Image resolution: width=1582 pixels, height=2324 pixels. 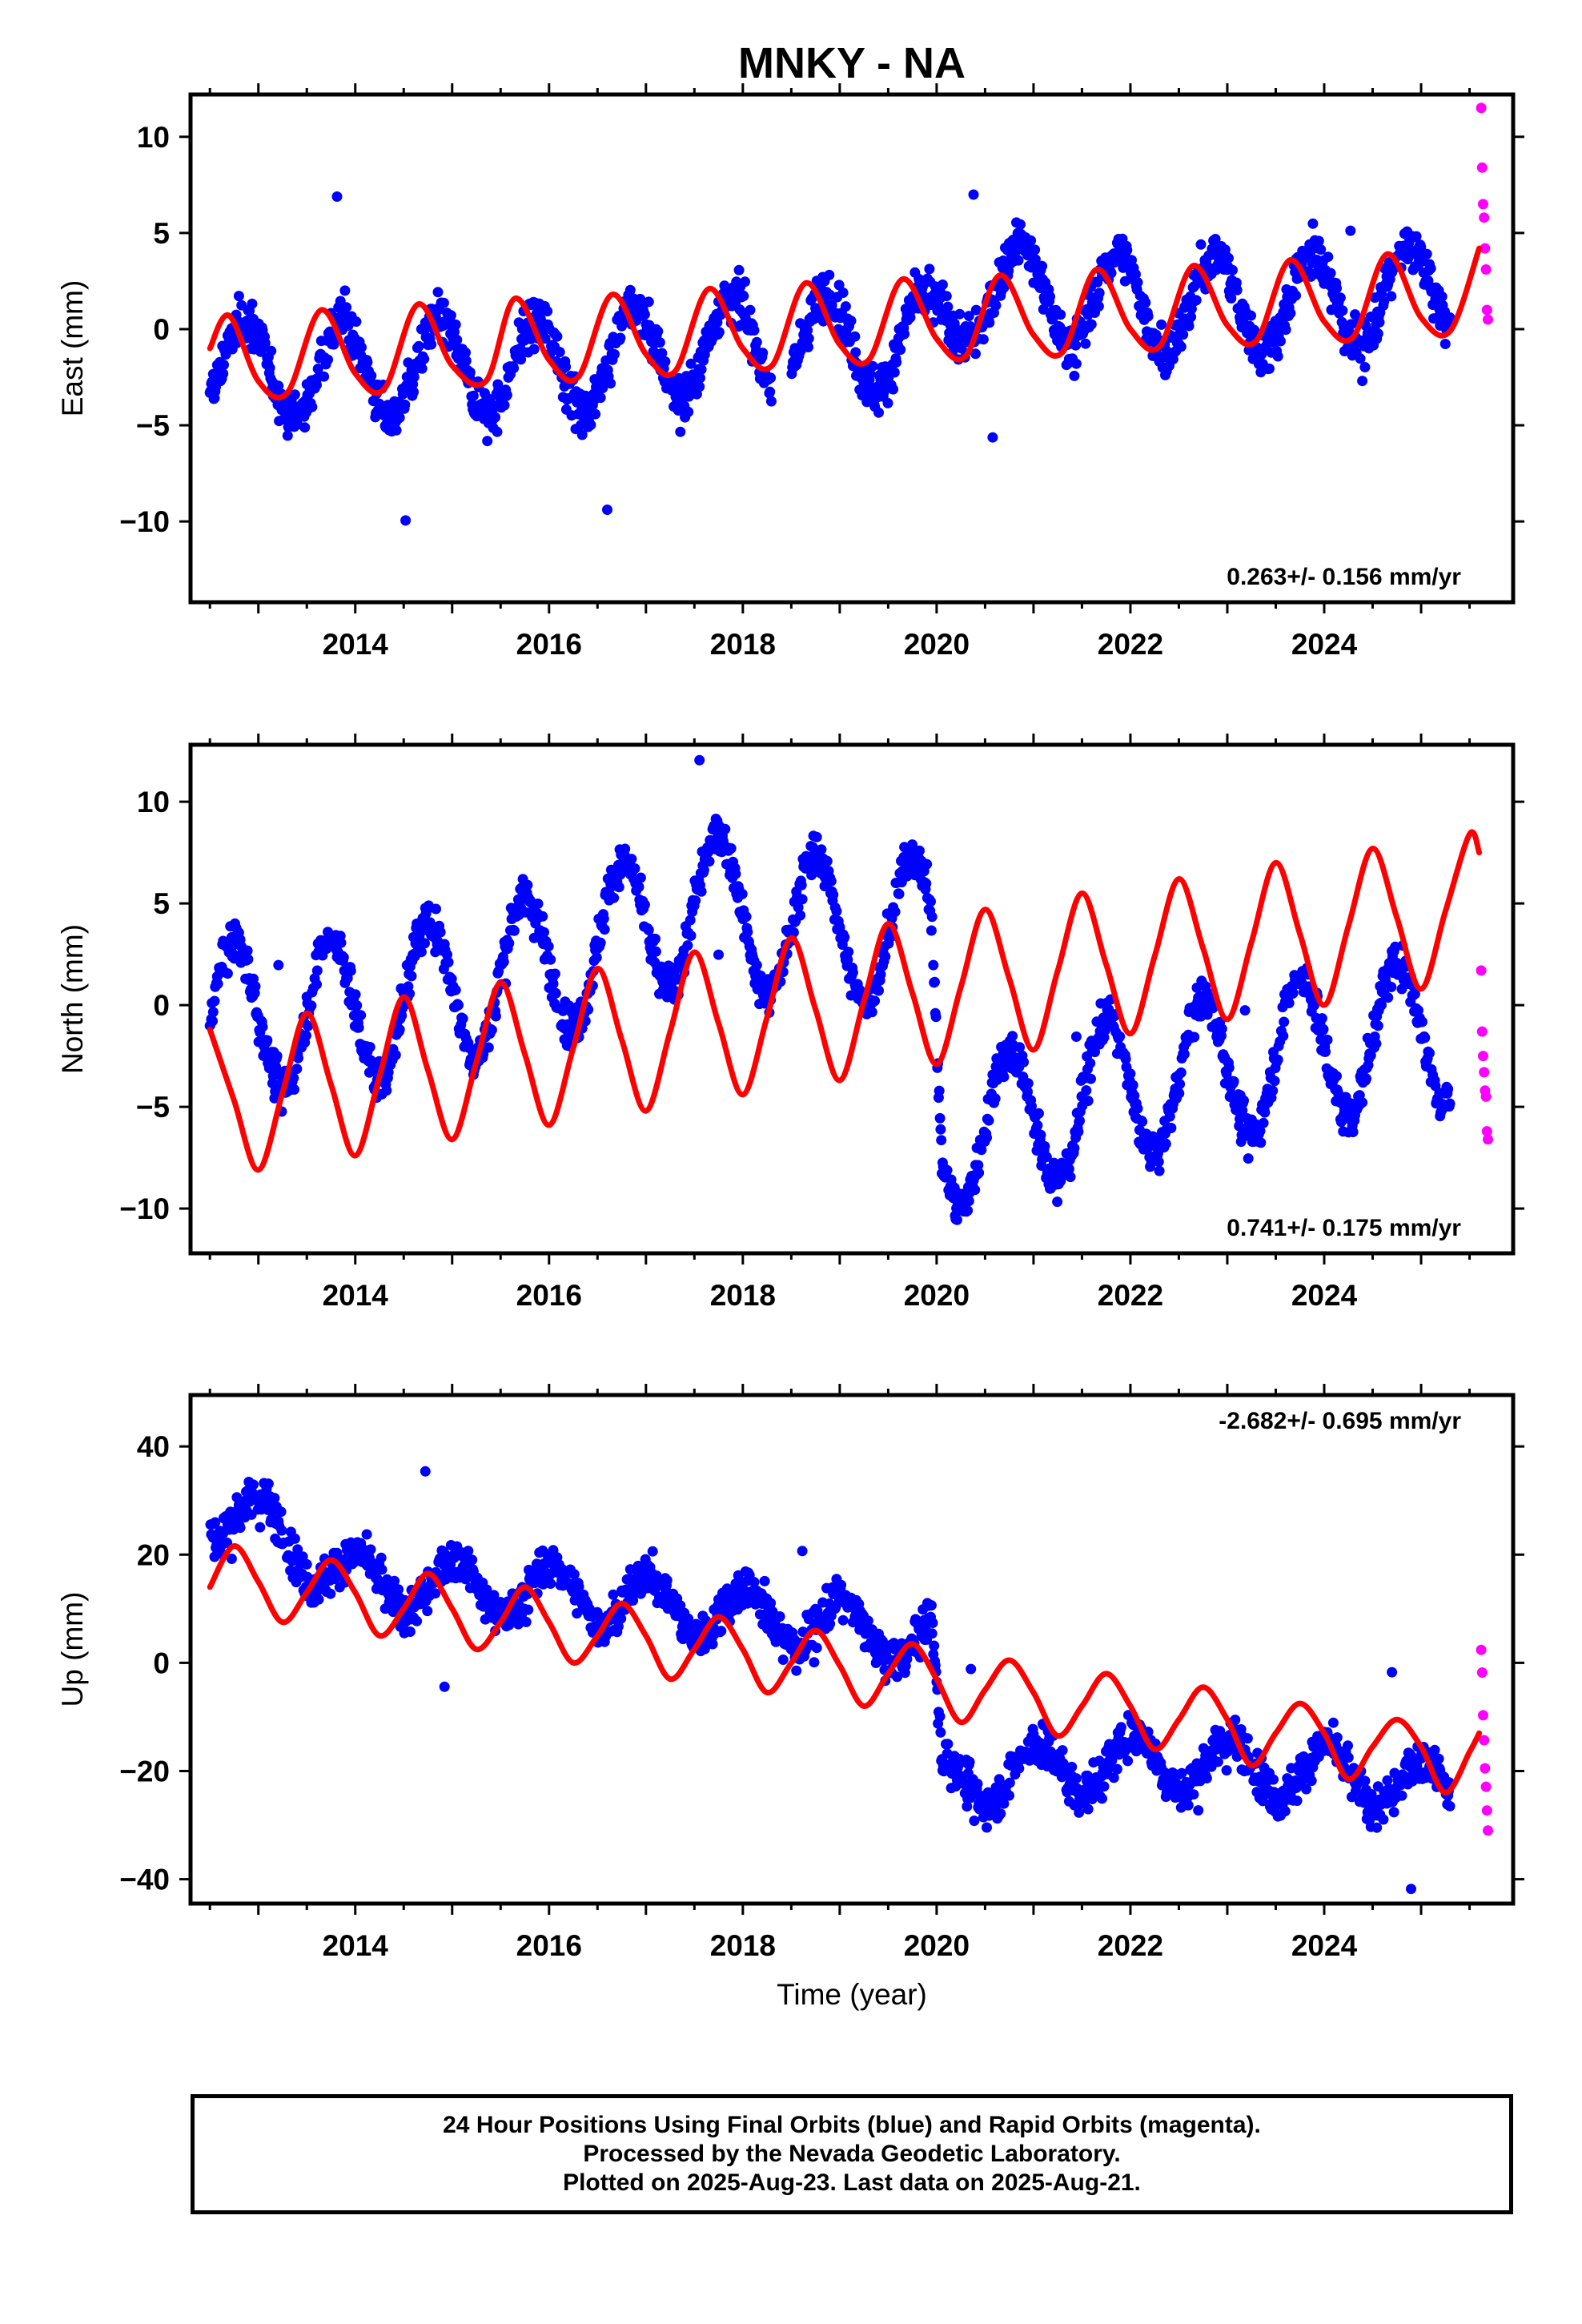 What do you see at coordinates (144, 521) in the screenshot?
I see `east-y-tick-label: −10` at bounding box center [144, 521].